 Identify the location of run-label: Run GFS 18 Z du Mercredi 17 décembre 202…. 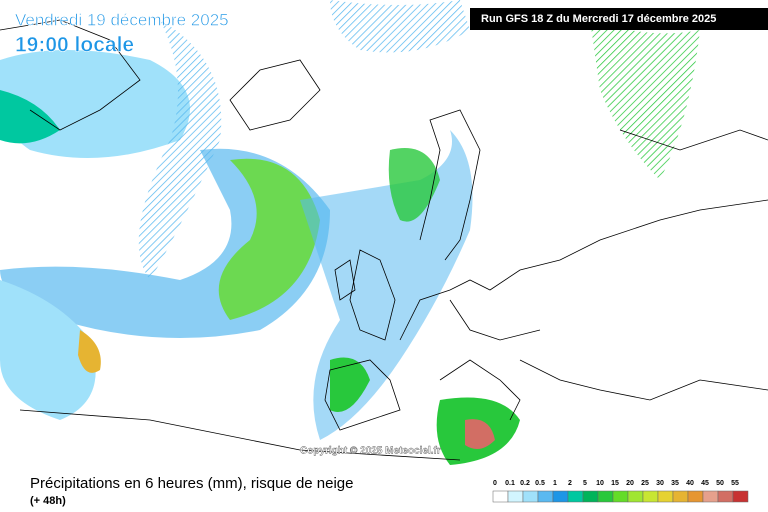
(598, 19).